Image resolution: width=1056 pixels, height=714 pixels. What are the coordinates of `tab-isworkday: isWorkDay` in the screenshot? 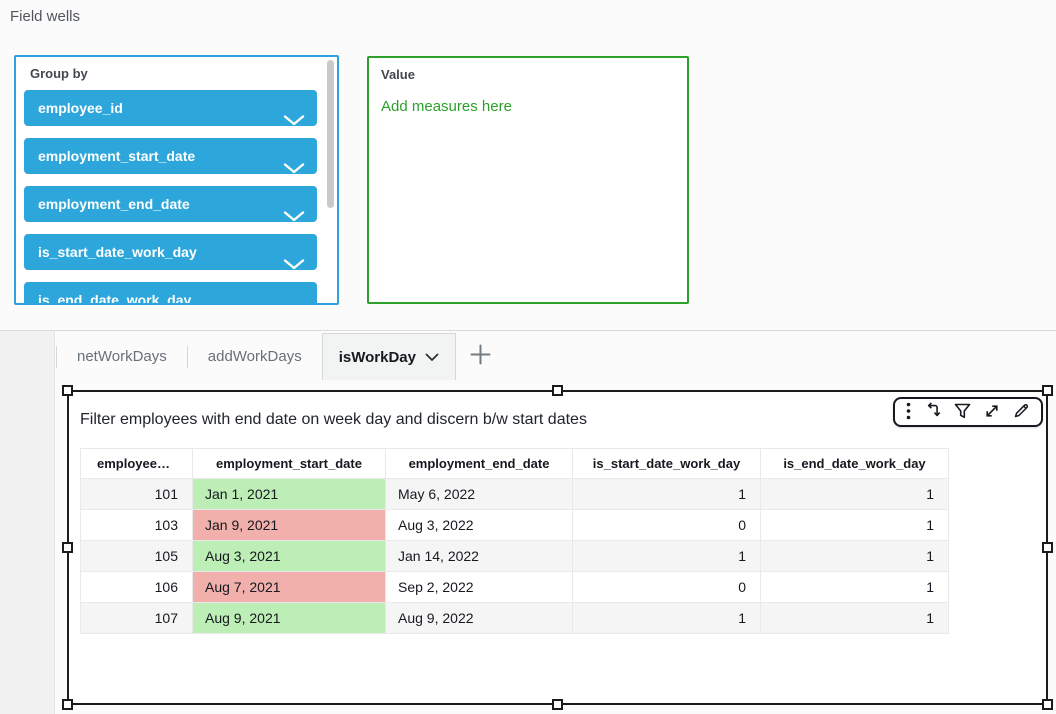 It's located at (388, 356).